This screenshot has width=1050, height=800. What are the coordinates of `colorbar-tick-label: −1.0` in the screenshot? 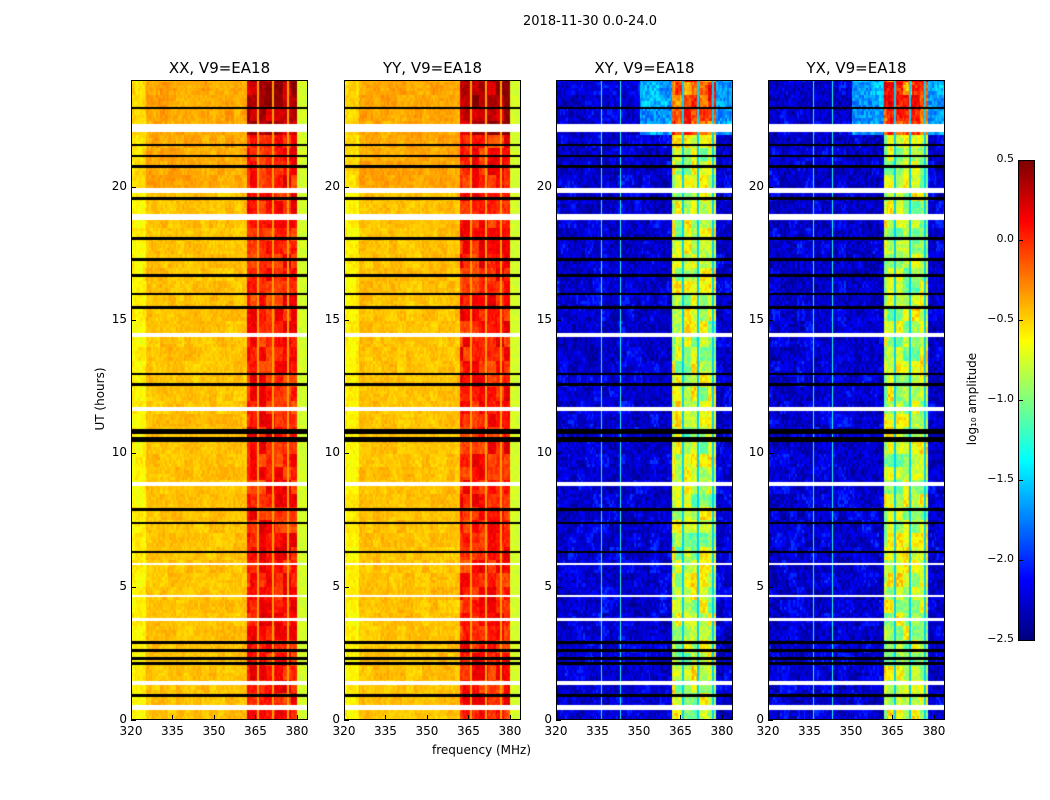 It's located at (1000, 398).